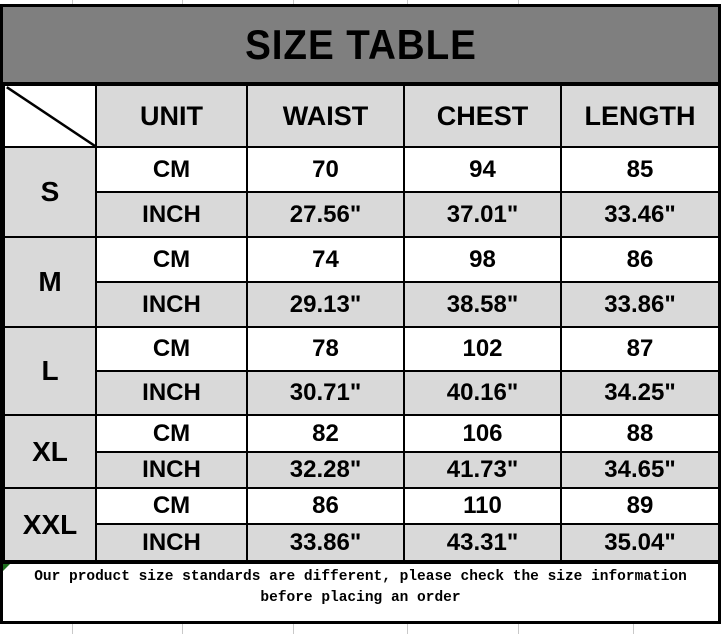 The width and height of the screenshot is (721, 634). Describe the element at coordinates (50, 192) in the screenshot. I see `size-label-s: S` at that location.